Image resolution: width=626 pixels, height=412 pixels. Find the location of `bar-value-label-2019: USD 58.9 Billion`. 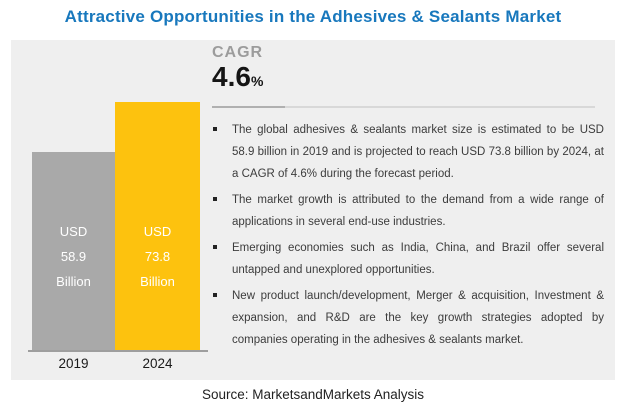

bar-value-label-2019: USD 58.9 Billion is located at coordinates (73, 256).